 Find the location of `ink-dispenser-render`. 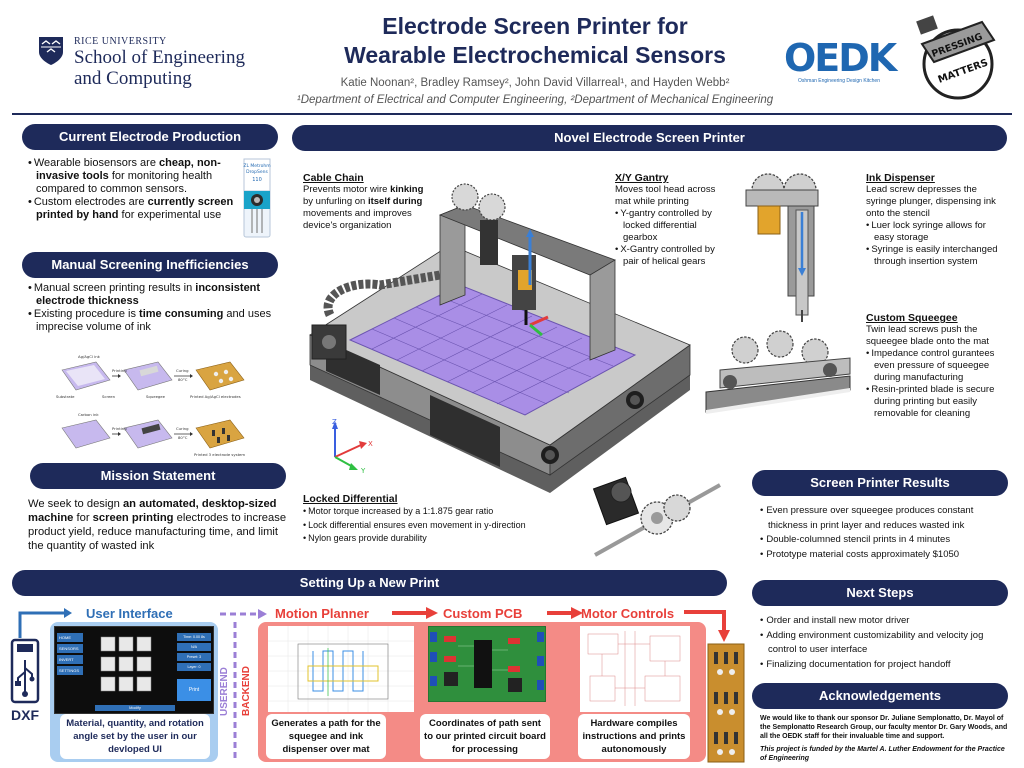

ink-dispenser-render is located at coordinates (782, 247).